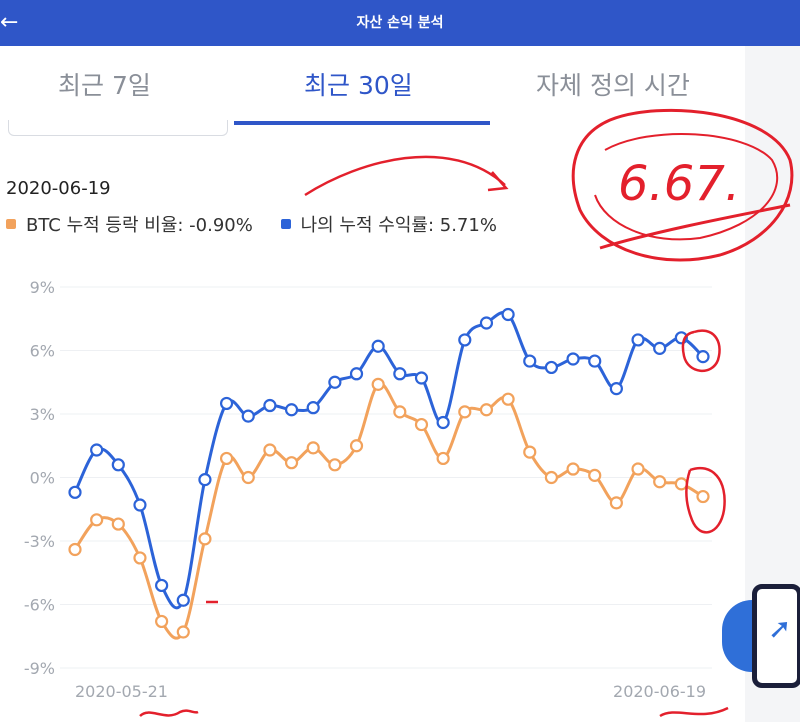 The height and width of the screenshot is (722, 800). I want to click on annotation-arrow-curve, so click(405, 176).